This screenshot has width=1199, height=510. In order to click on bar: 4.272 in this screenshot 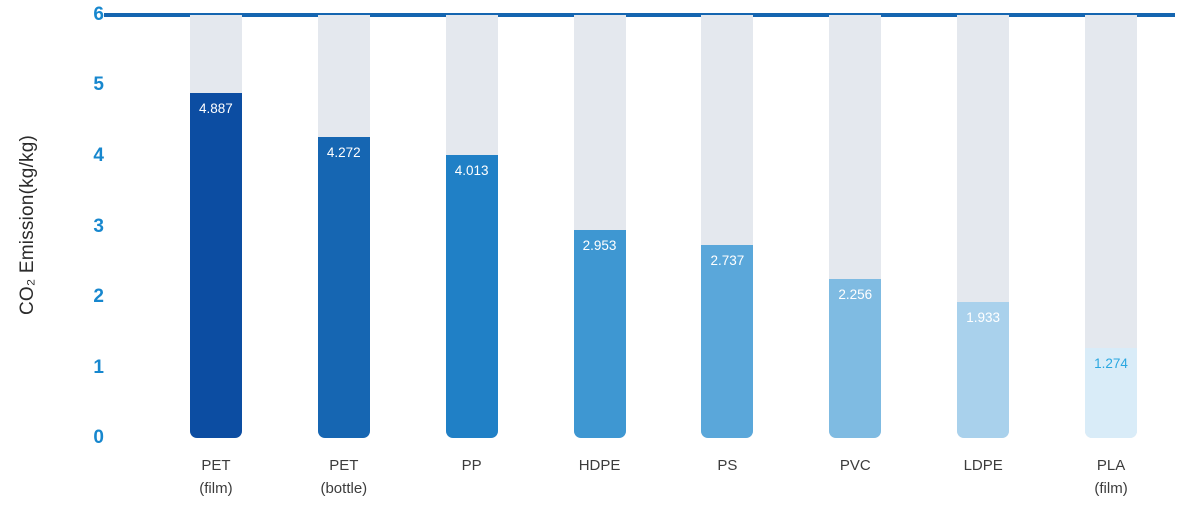, I will do `click(343, 287)`.